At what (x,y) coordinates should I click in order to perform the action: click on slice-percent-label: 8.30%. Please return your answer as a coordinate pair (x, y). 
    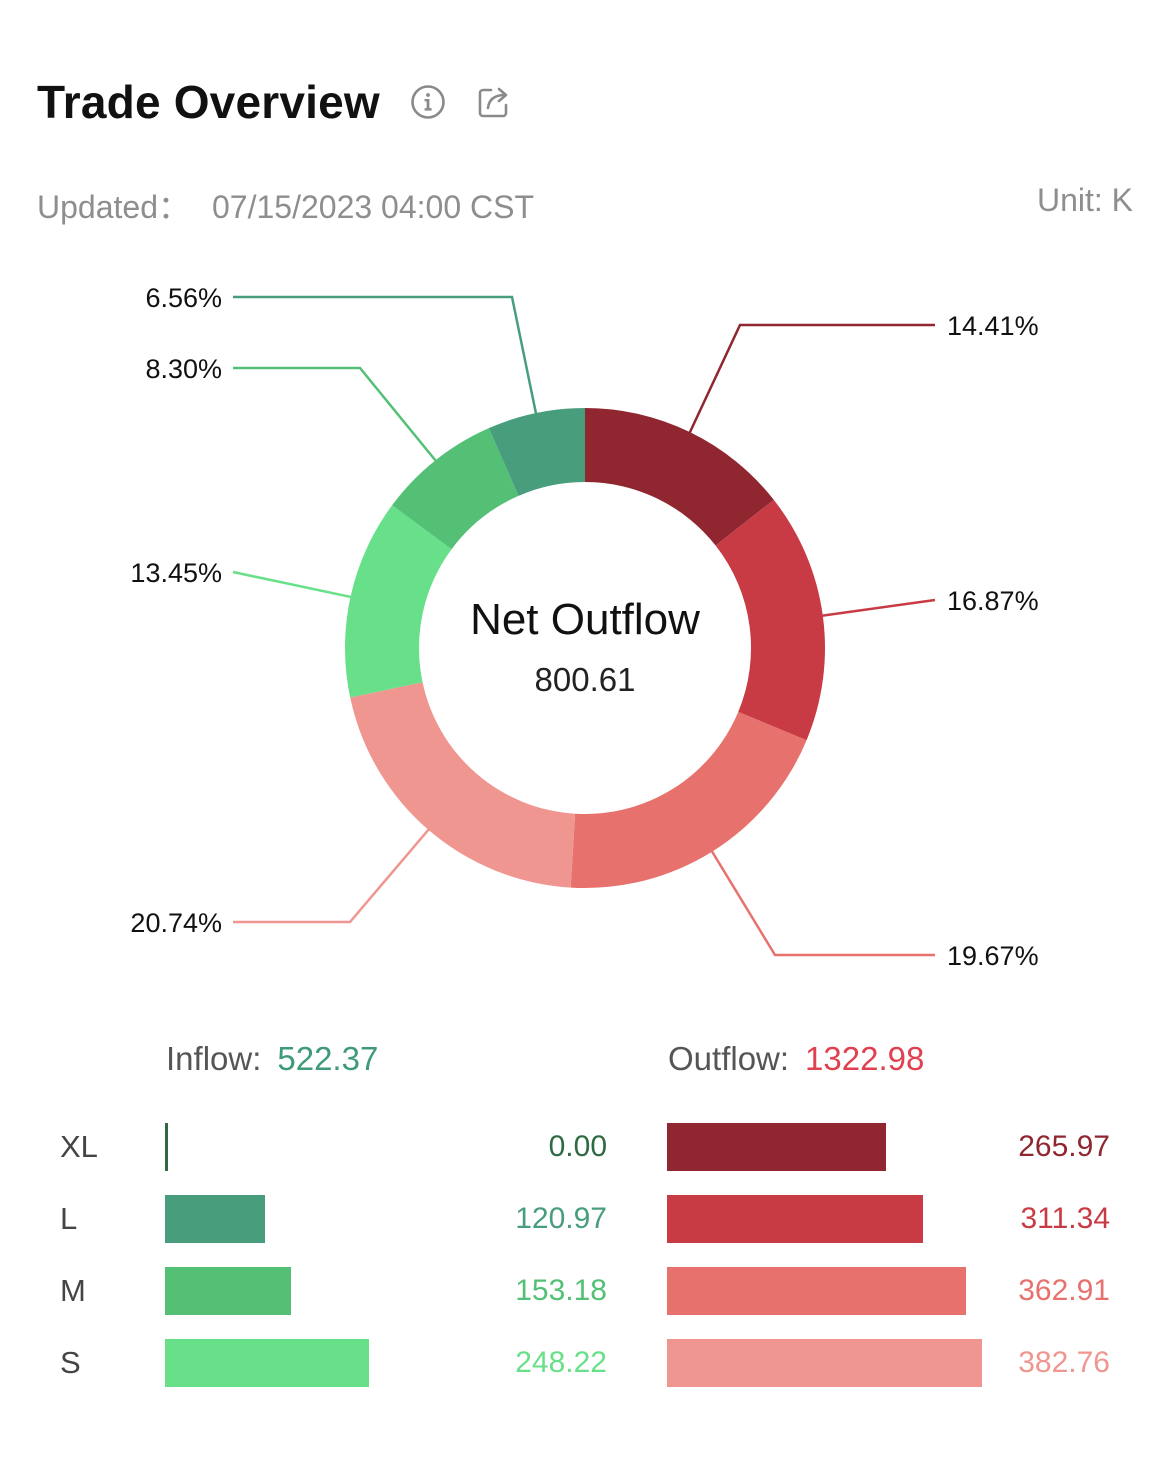
    Looking at the image, I should click on (183, 369).